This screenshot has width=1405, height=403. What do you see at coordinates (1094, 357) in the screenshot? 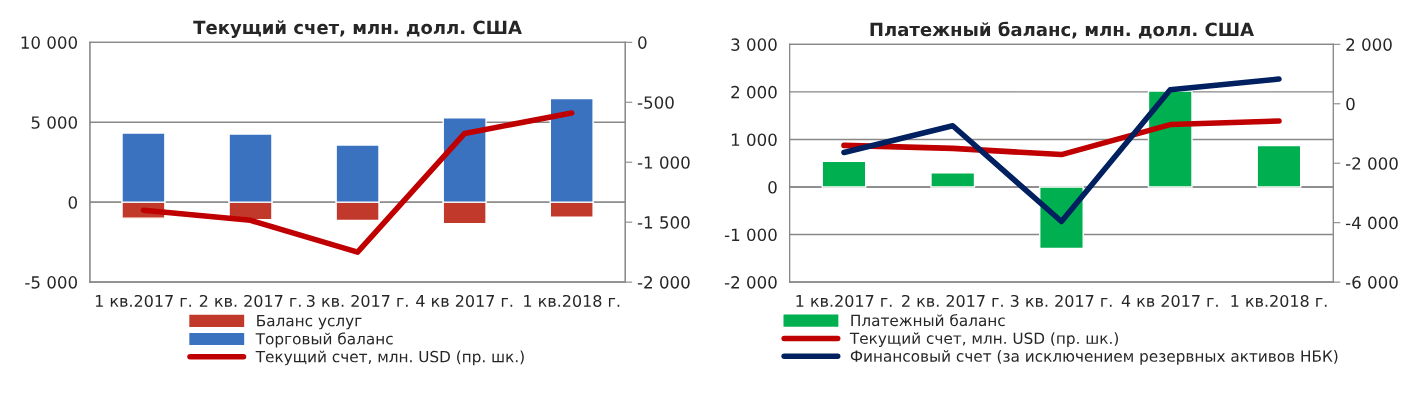
I see `legend-label: Финансовый счет (за исключением резервных активов НБК)` at bounding box center [1094, 357].